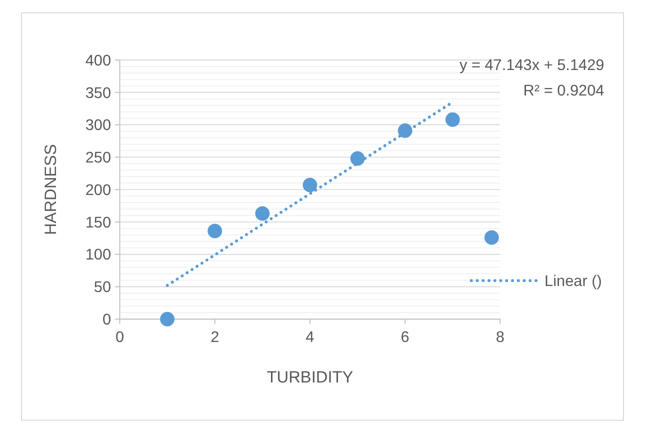  What do you see at coordinates (564, 91) in the screenshot?
I see `text: R² = 0.9204` at bounding box center [564, 91].